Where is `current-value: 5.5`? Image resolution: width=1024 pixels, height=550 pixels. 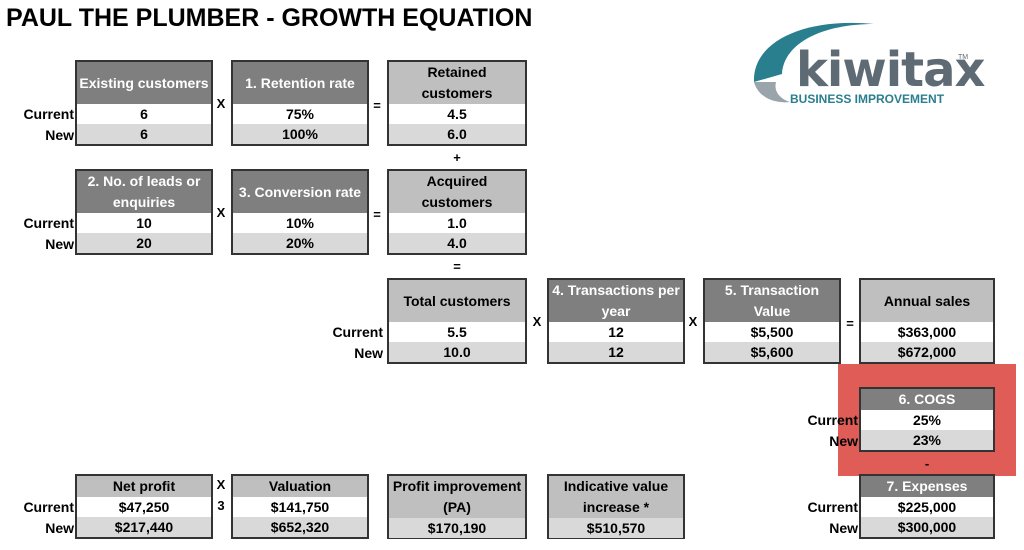 current-value: 5.5 is located at coordinates (457, 332).